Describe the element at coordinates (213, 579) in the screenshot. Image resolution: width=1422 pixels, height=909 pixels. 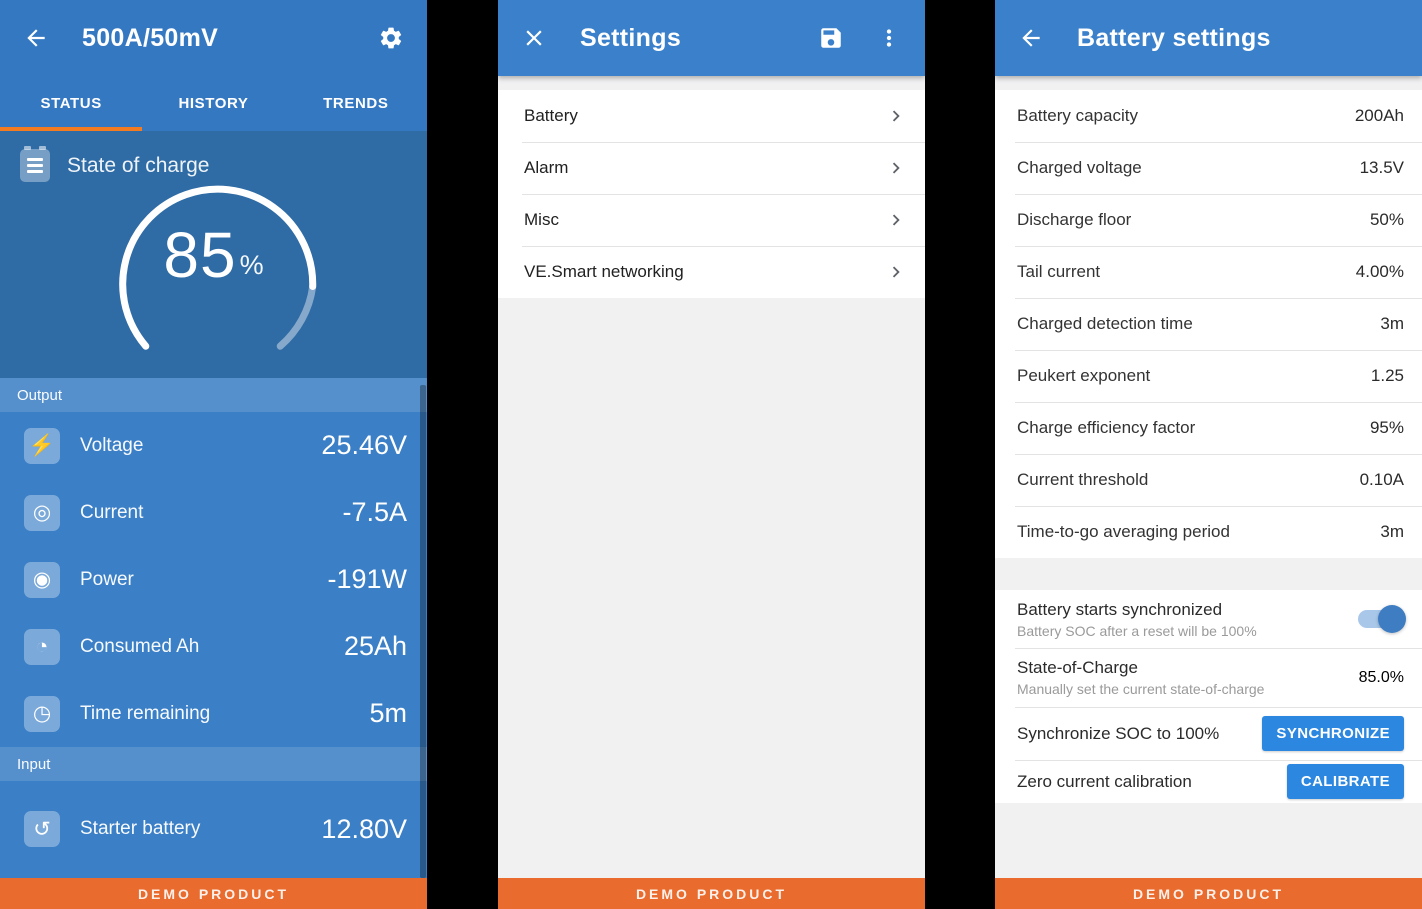
I see `row-power: ◉ Power -191W` at that location.